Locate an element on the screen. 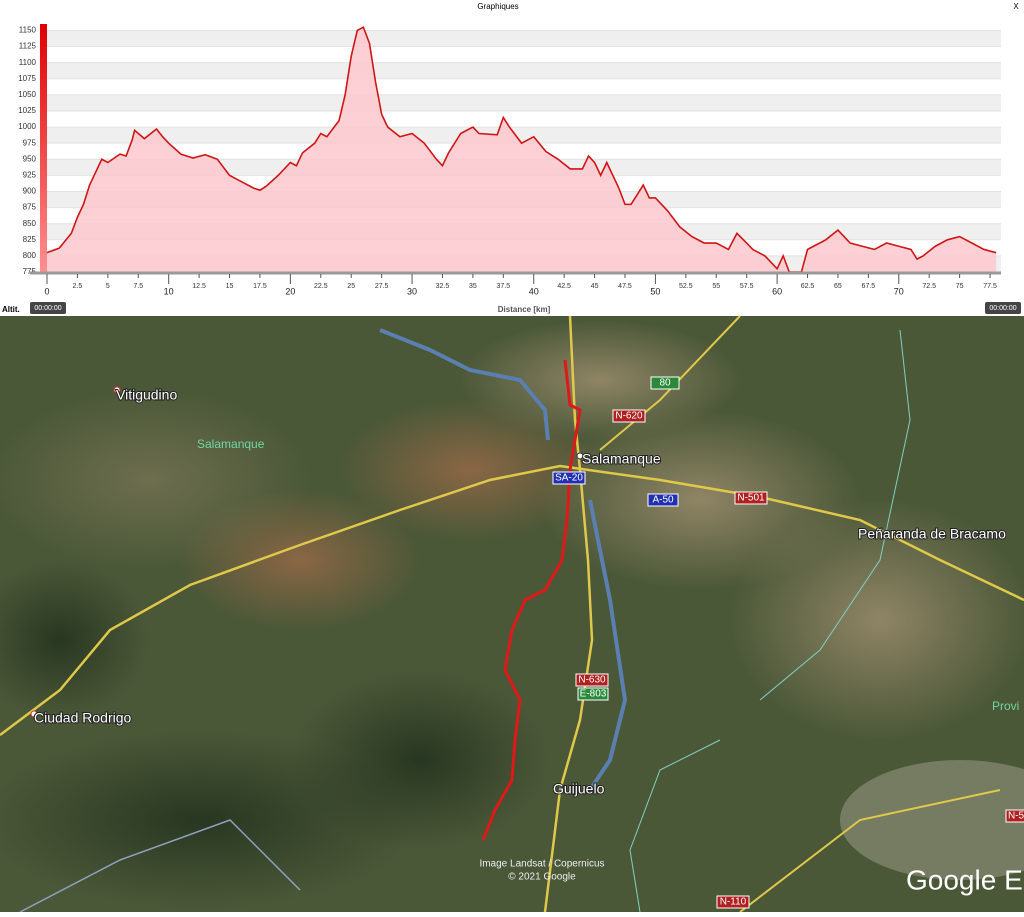 This screenshot has width=1024, height=917. x-tick-label: 62.5 is located at coordinates (808, 286).